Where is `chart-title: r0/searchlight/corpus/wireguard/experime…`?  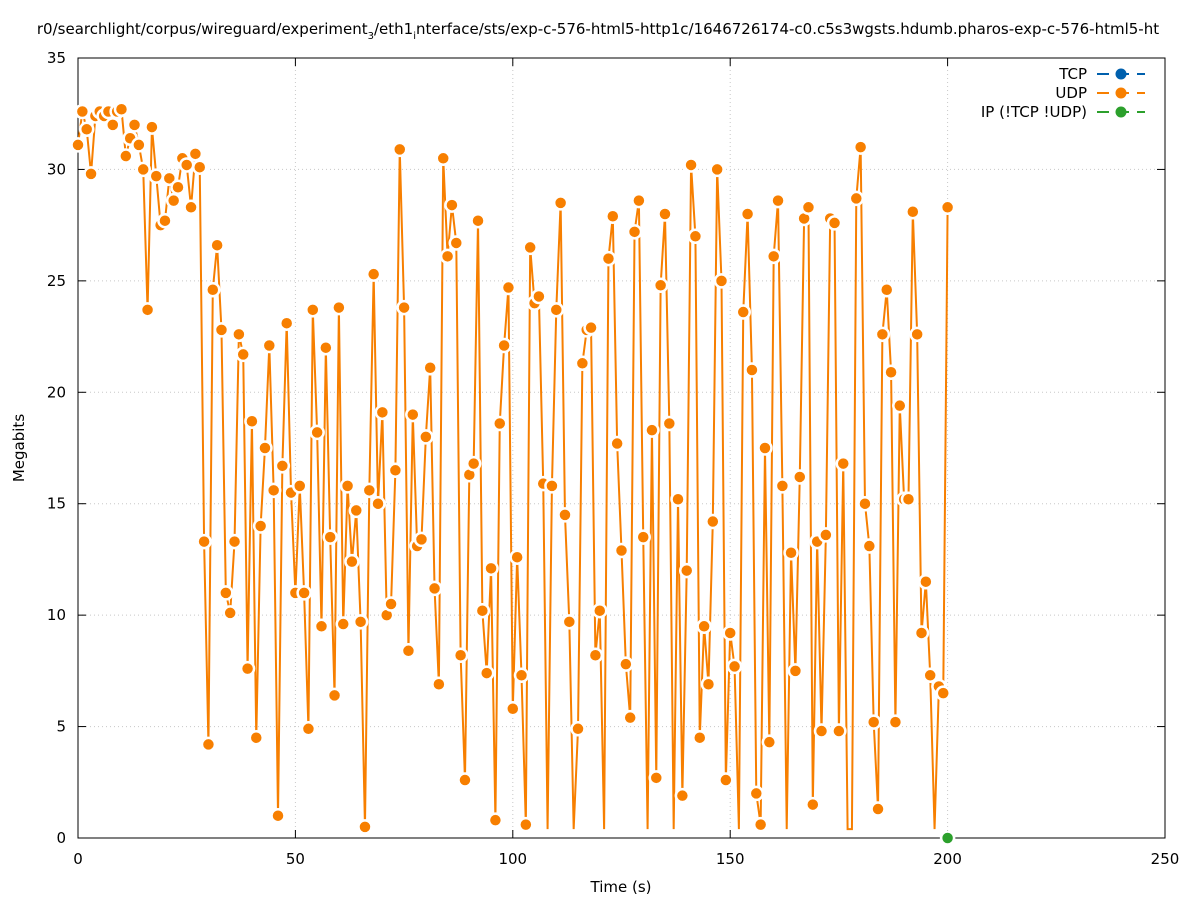 chart-title: r0/searchlight/corpus/wireguard/experime… is located at coordinates (598, 31).